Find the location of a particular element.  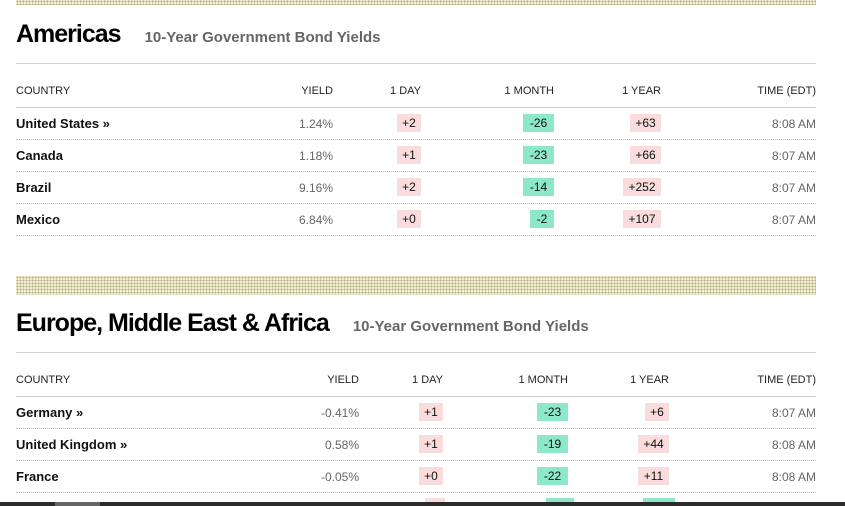

section-title: Americas is located at coordinates (69, 34).